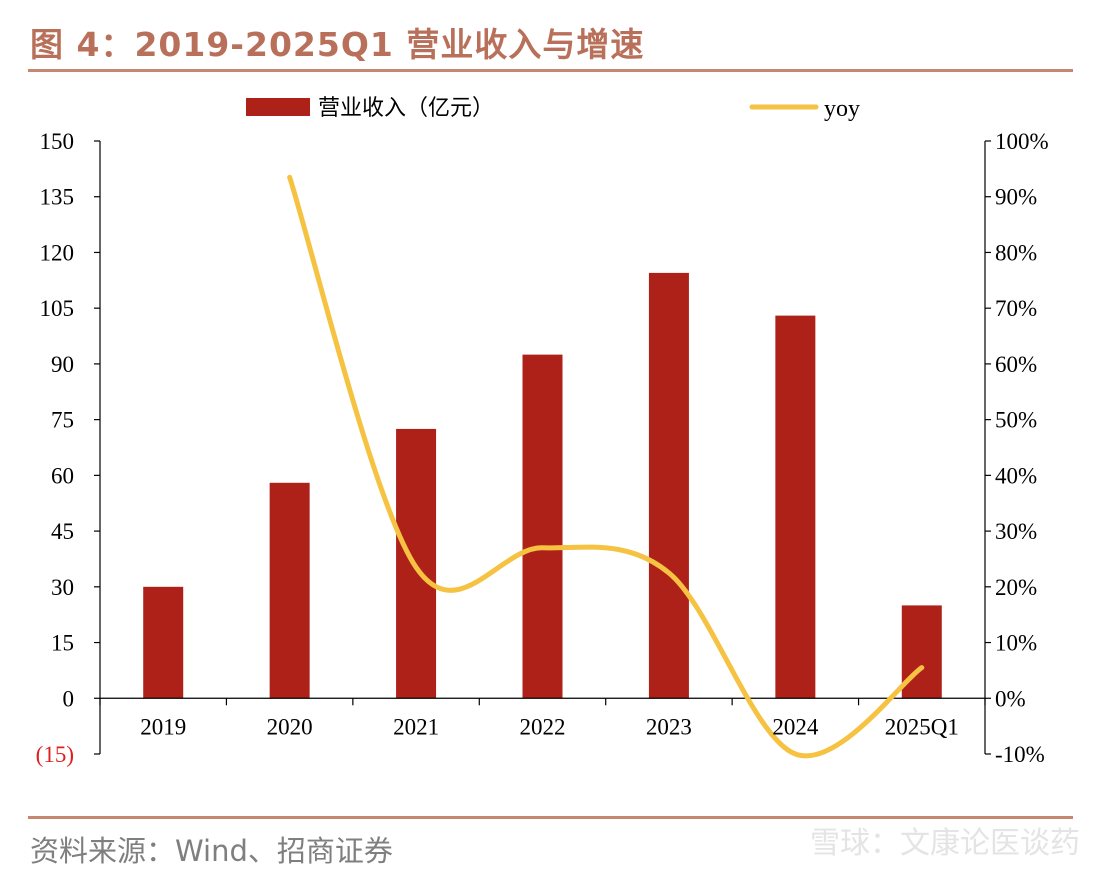  Describe the element at coordinates (211, 851) in the screenshot. I see `source-note: 资料来源：Wind、招商证券` at that location.